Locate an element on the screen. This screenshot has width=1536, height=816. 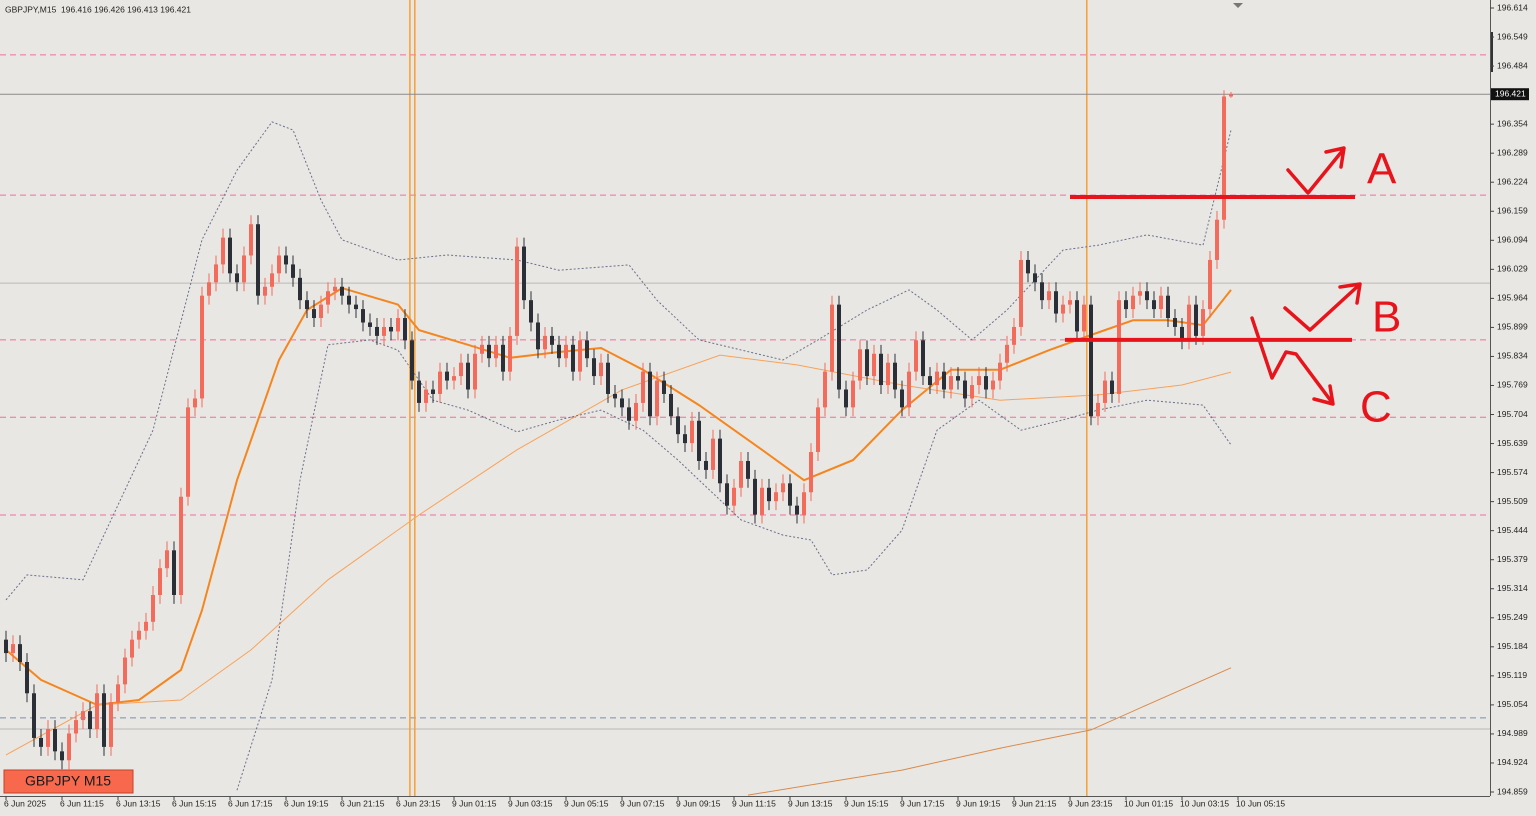
y-tick-label: 196.094 is located at coordinates (1512, 240).